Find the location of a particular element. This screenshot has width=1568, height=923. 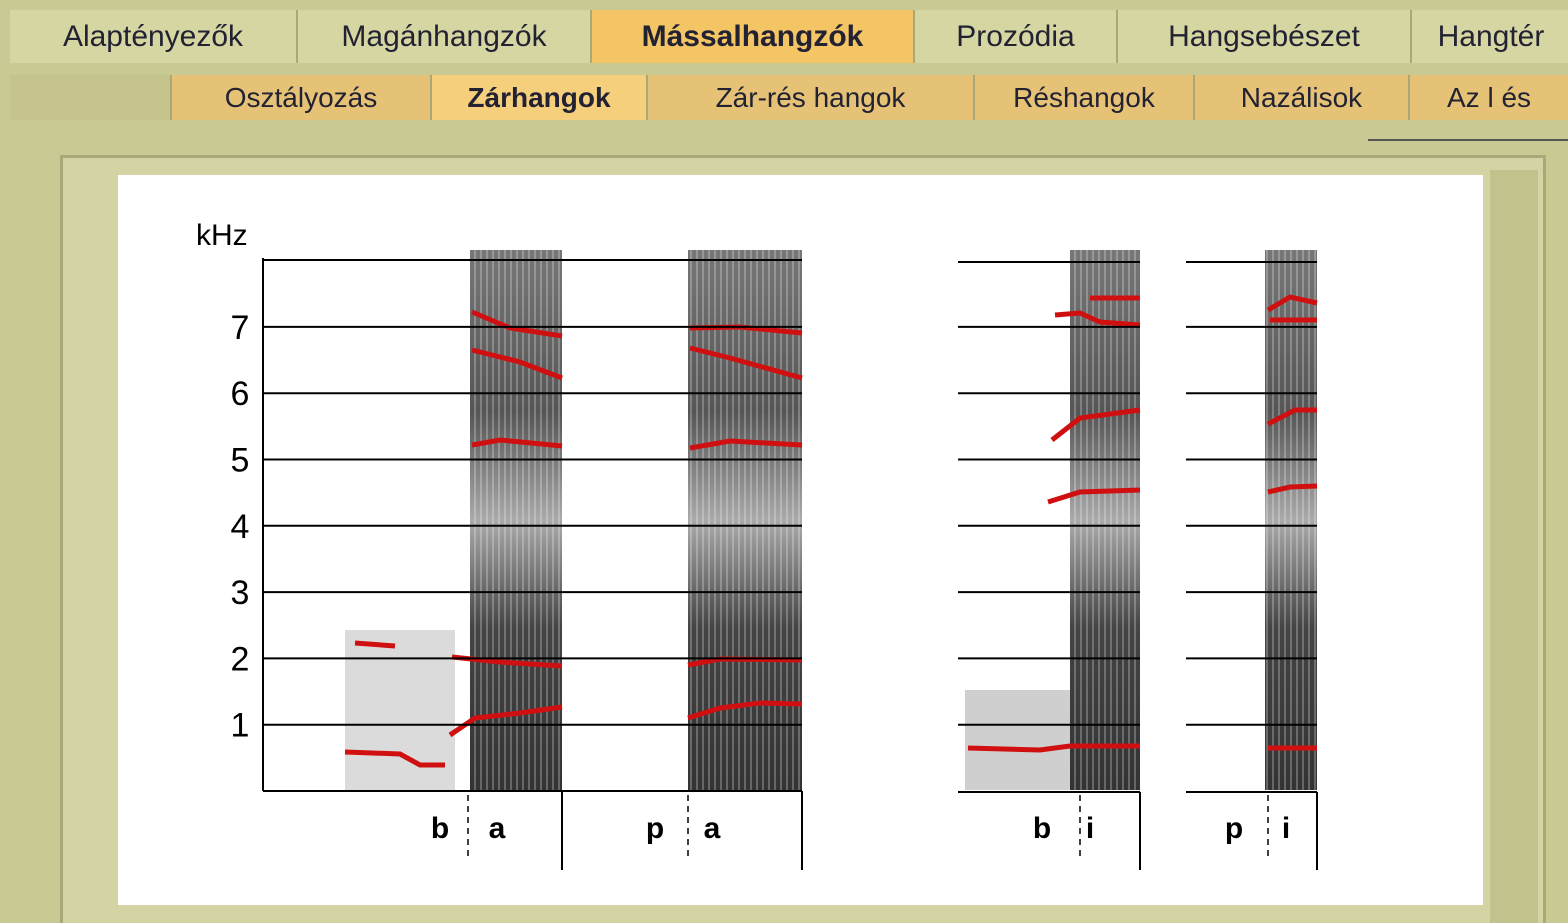

nav-tab: Hangtér is located at coordinates (1490, 36).